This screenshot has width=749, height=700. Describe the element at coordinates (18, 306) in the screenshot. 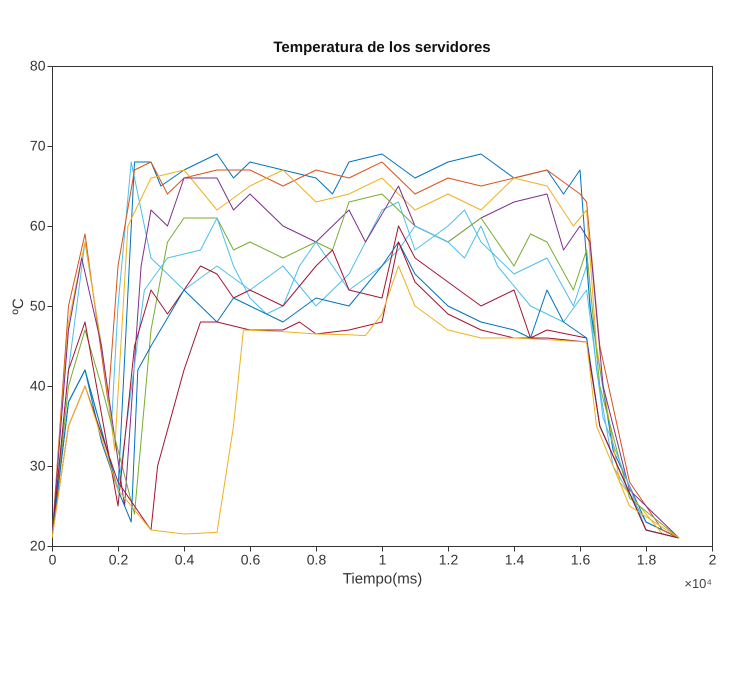

I see `y-axis-title: ºC` at that location.